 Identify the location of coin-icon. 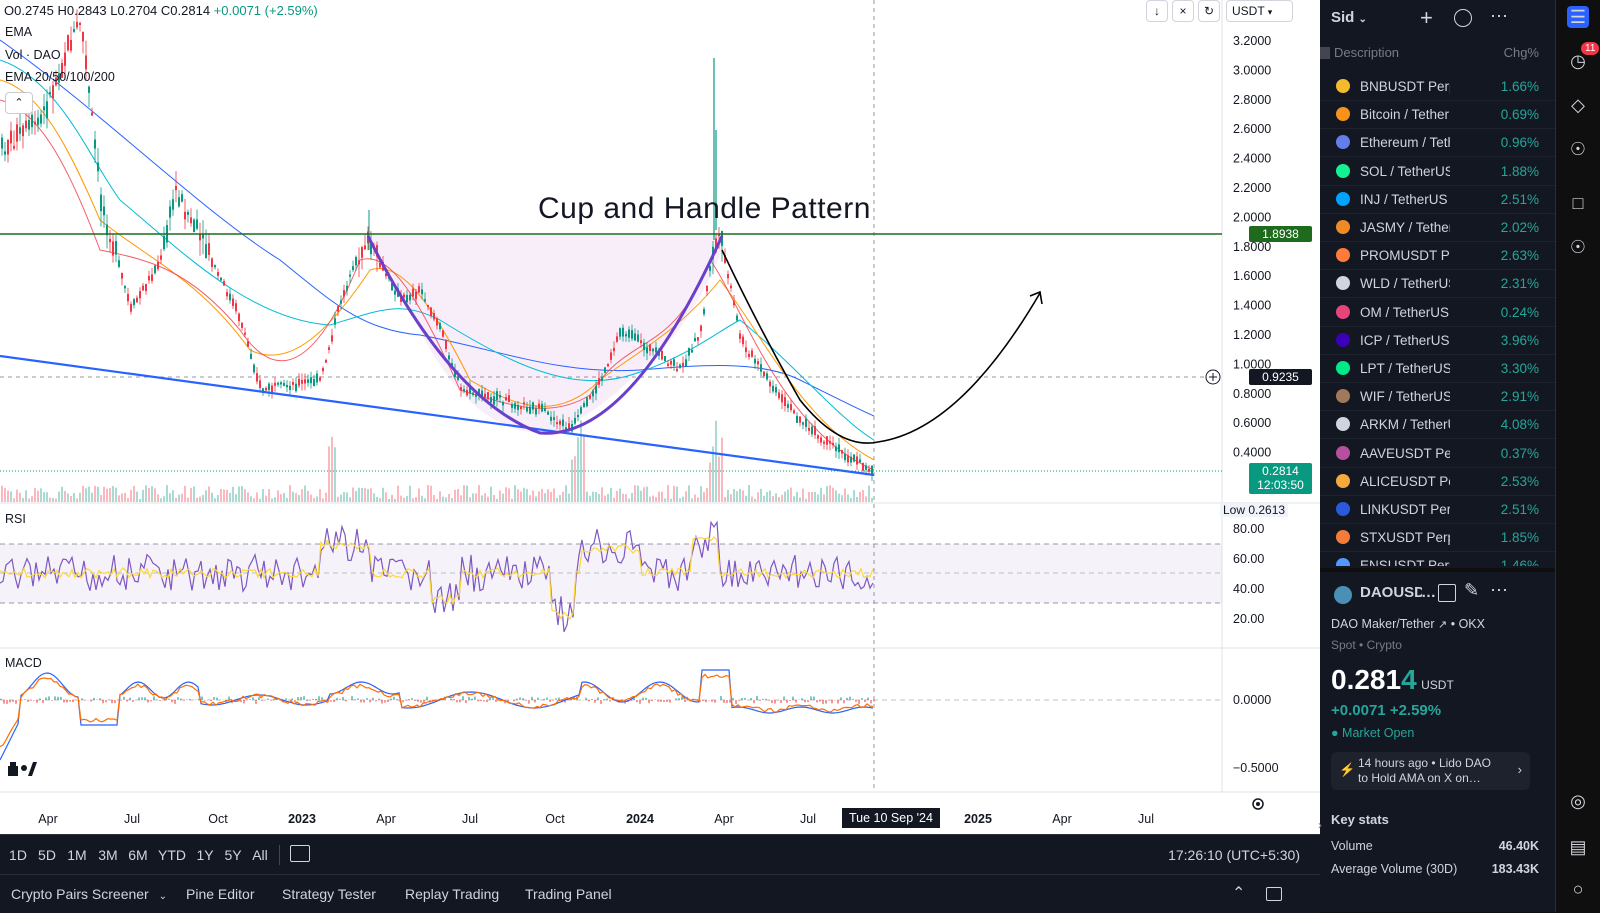
(1343, 396).